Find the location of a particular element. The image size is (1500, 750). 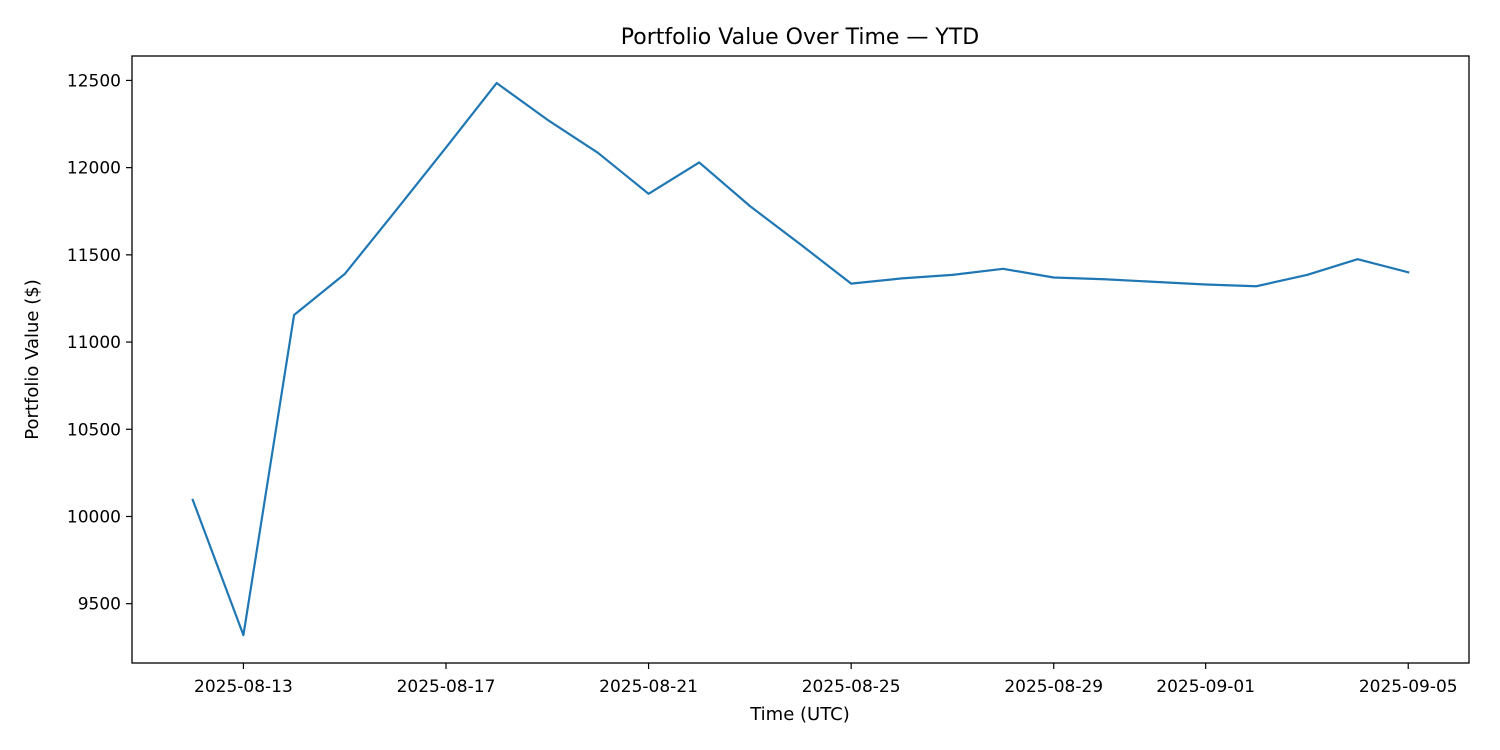

y-tick-label-5: 12000 is located at coordinates (94, 169).